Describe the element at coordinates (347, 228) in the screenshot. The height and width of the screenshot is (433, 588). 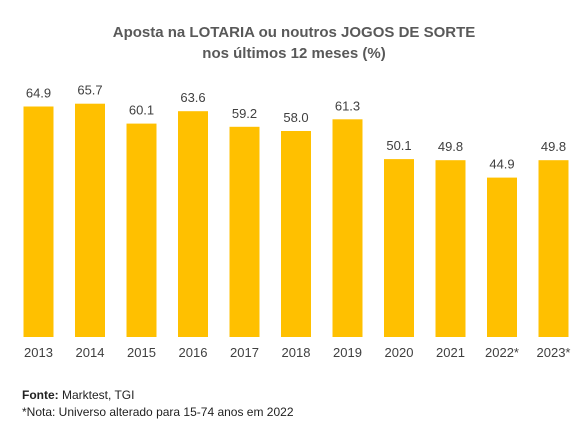
I see `bar-2019` at that location.